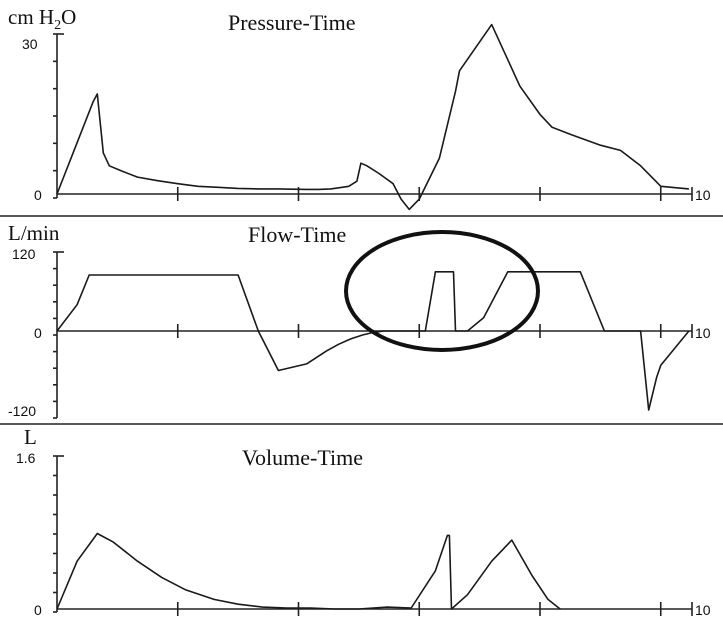  Describe the element at coordinates (38, 195) in the screenshot. I see `pressure-tick-label-0: 0` at that location.